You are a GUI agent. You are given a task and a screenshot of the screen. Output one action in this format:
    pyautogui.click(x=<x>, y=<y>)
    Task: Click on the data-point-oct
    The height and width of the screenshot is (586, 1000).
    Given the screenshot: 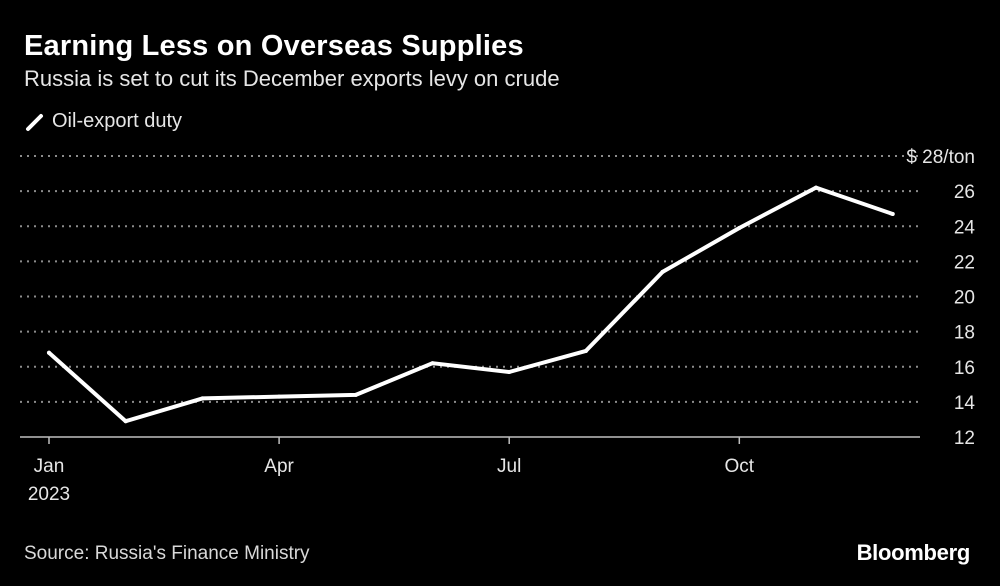 What is the action you would take?
    pyautogui.click(x=739, y=228)
    